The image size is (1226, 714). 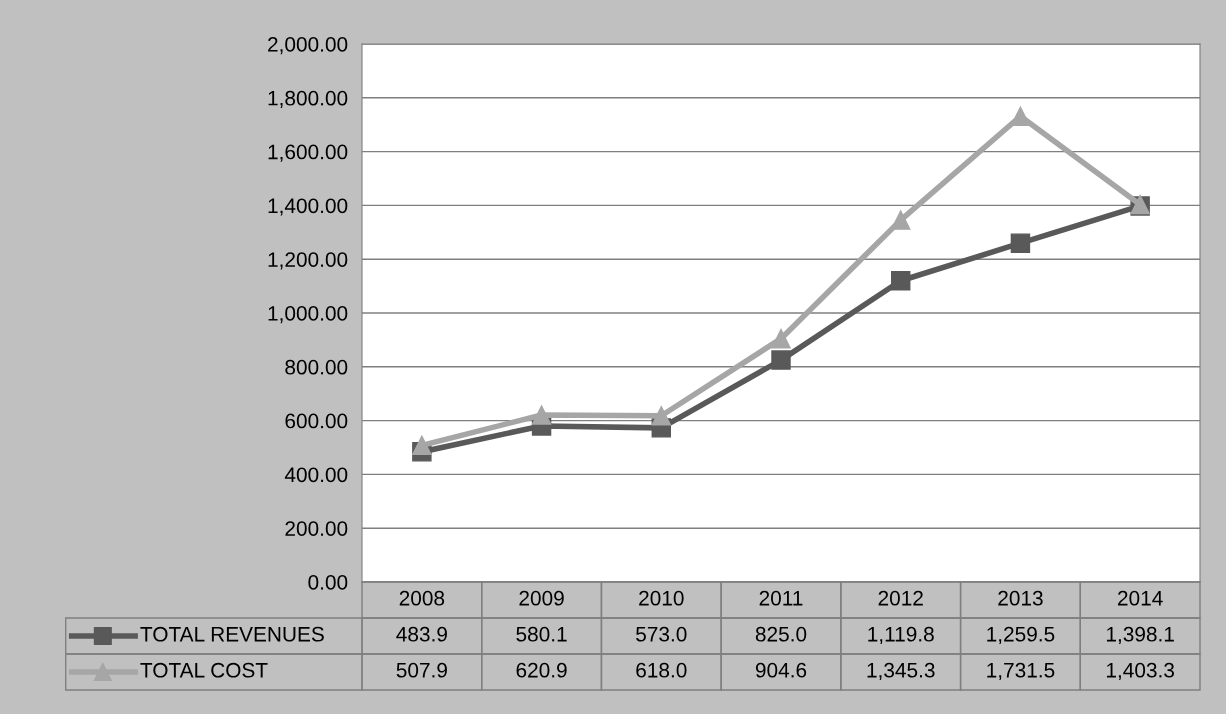 I want to click on y-tick-label: 2,000.00, so click(x=308, y=46).